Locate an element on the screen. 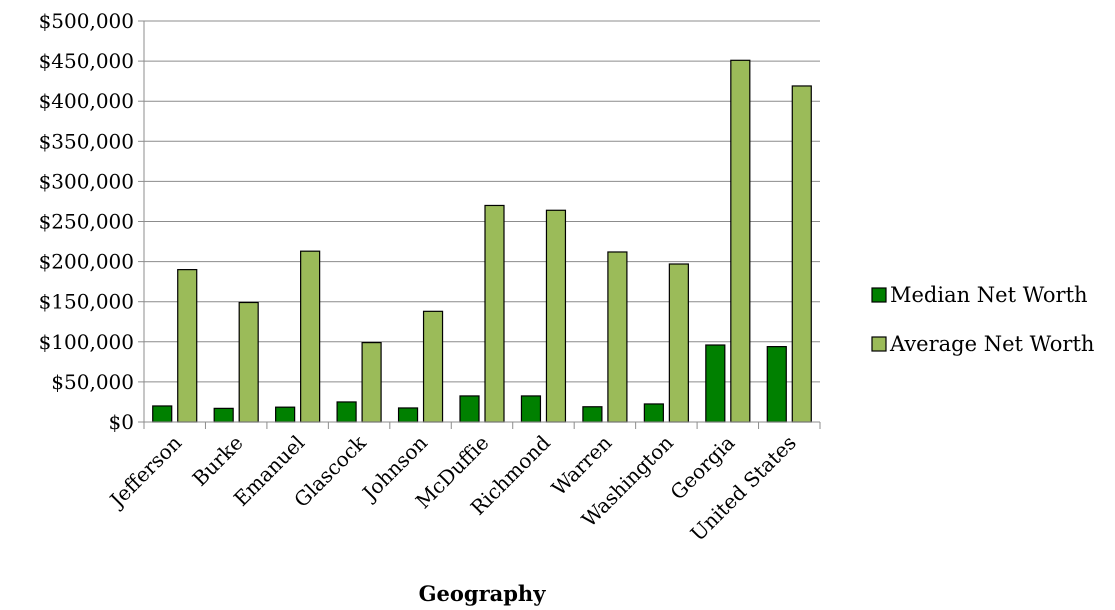 The height and width of the screenshot is (610, 1115). x-tick-label: United States is located at coordinates (743, 488).